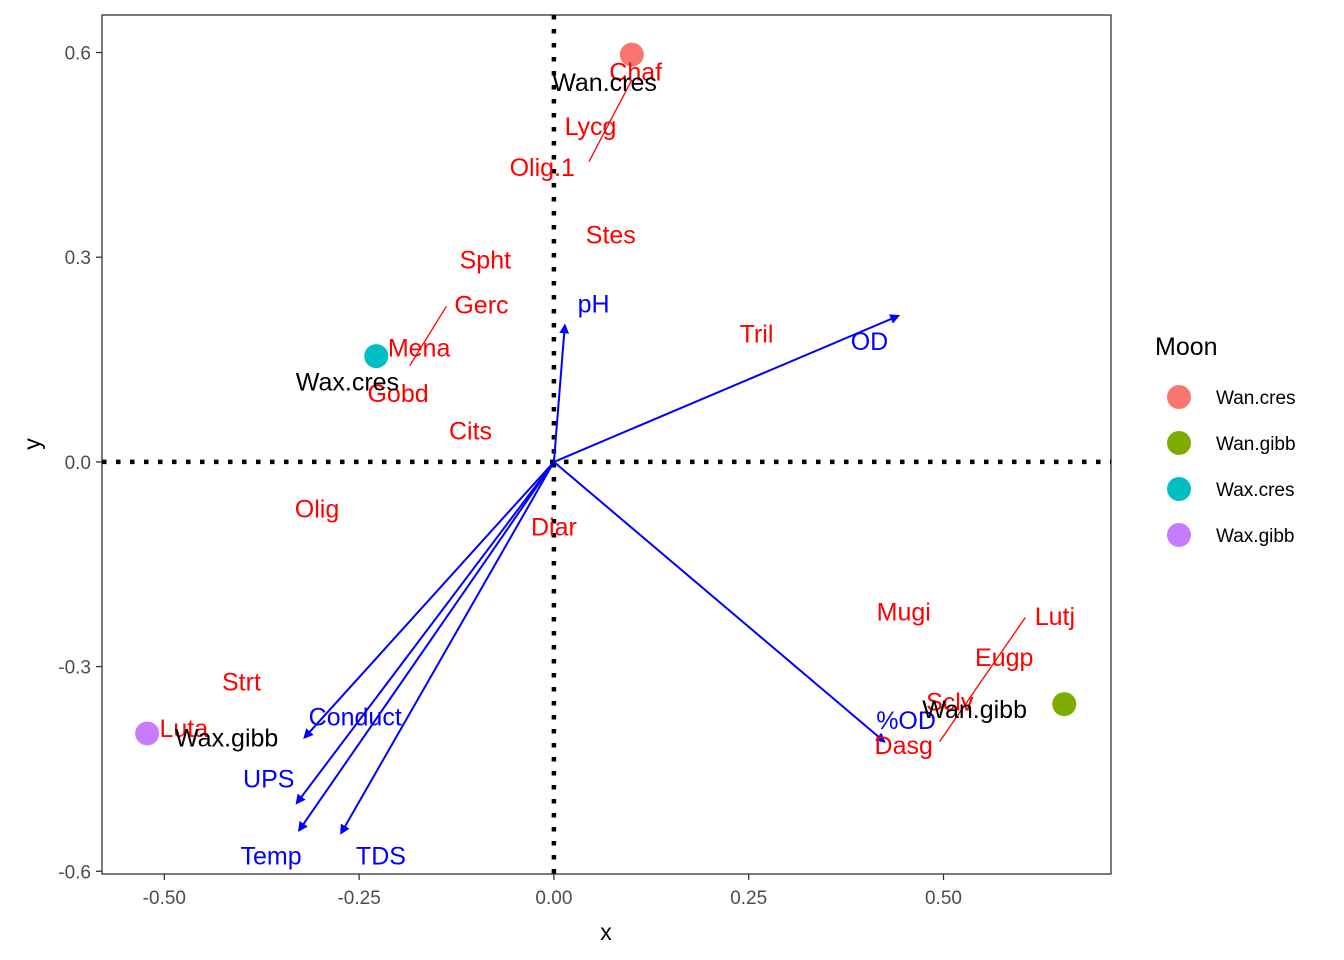  Describe the element at coordinates (226, 739) in the screenshot. I see `site-label: Wax.gibb` at that location.